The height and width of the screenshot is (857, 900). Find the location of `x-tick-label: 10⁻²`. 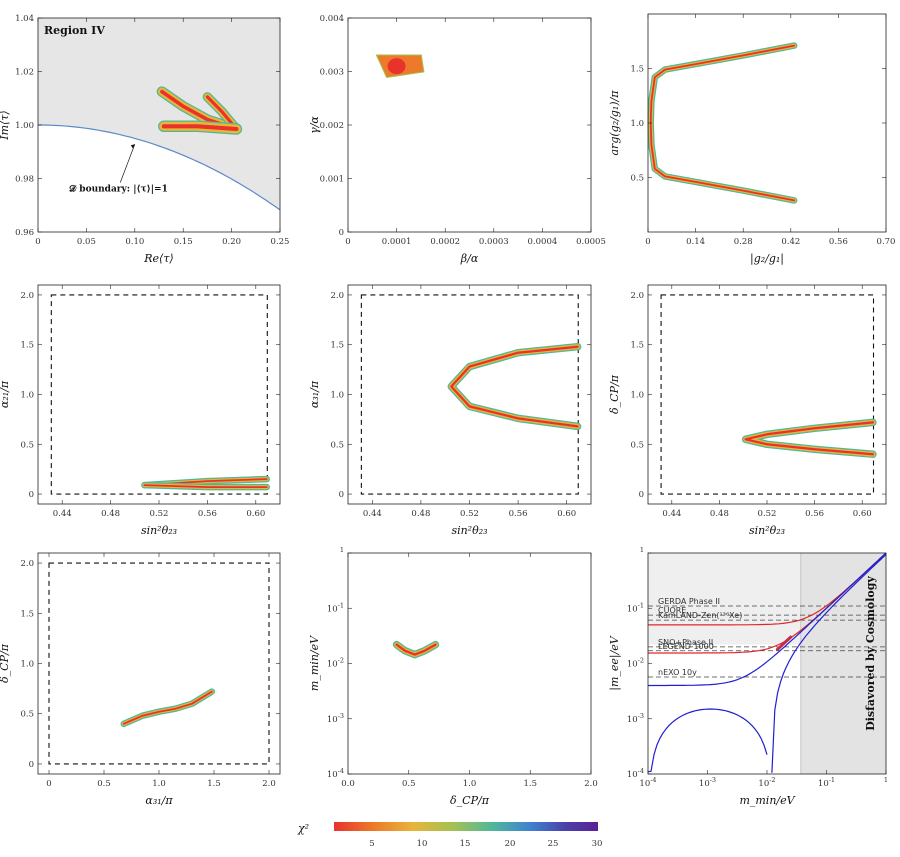

x-tick-label: 10⁻² is located at coordinates (766, 782).